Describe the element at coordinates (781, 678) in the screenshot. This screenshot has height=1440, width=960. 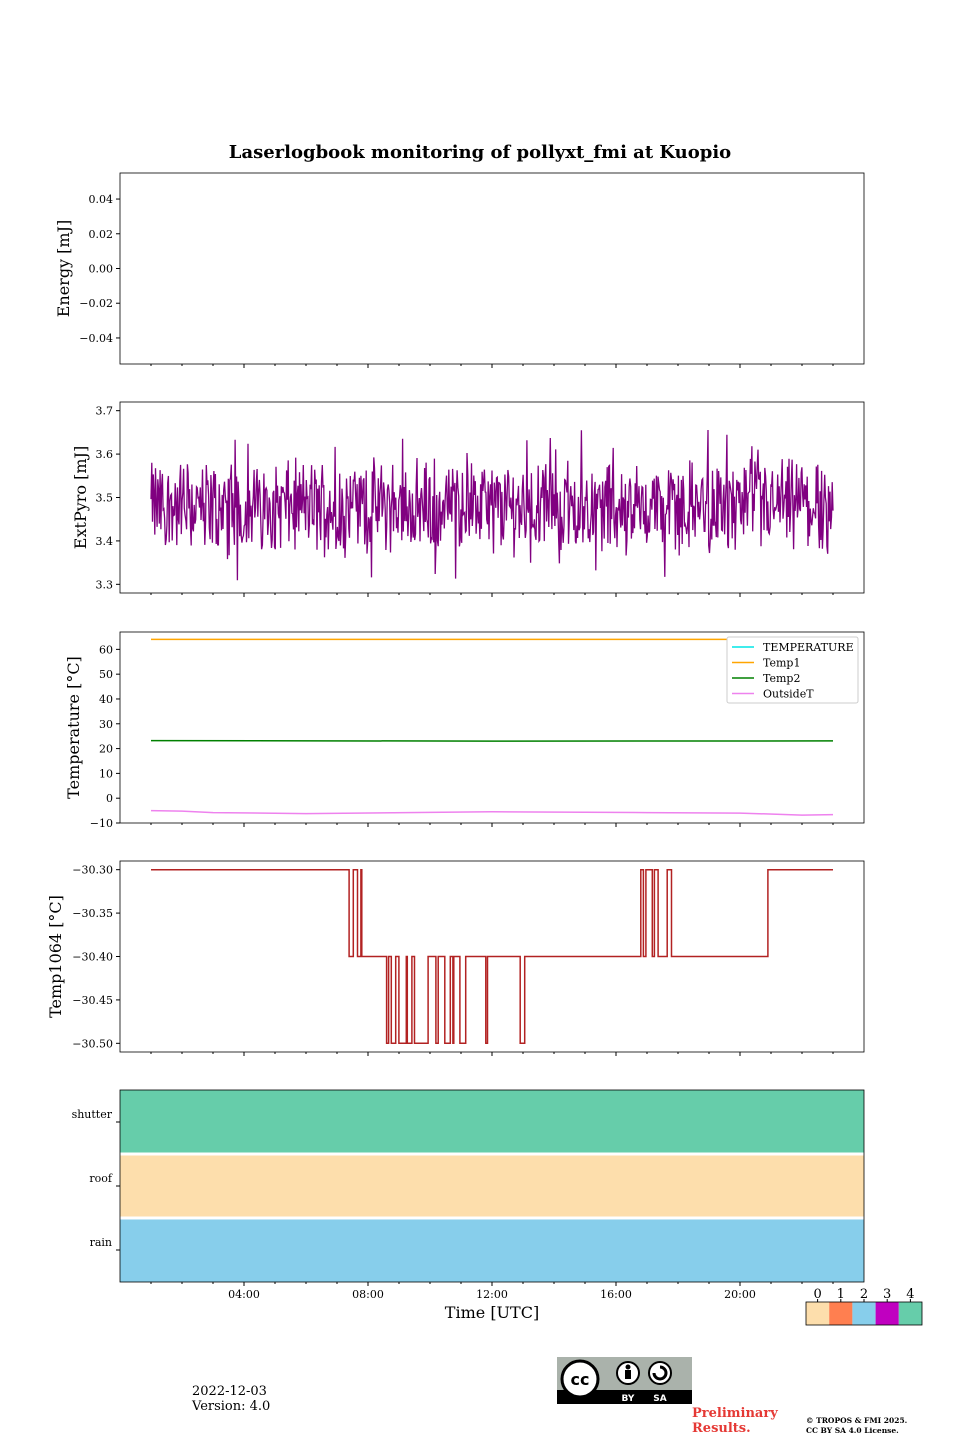
I see `legend-label-temp2: Temp2` at that location.